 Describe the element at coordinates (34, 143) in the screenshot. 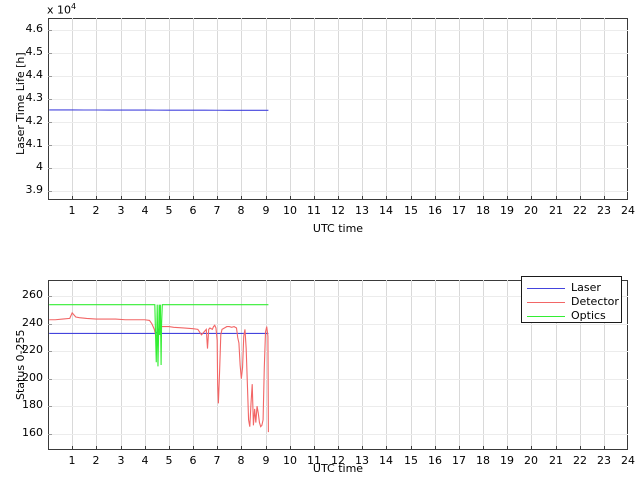

I see `y-tick-label: 4.1` at that location.